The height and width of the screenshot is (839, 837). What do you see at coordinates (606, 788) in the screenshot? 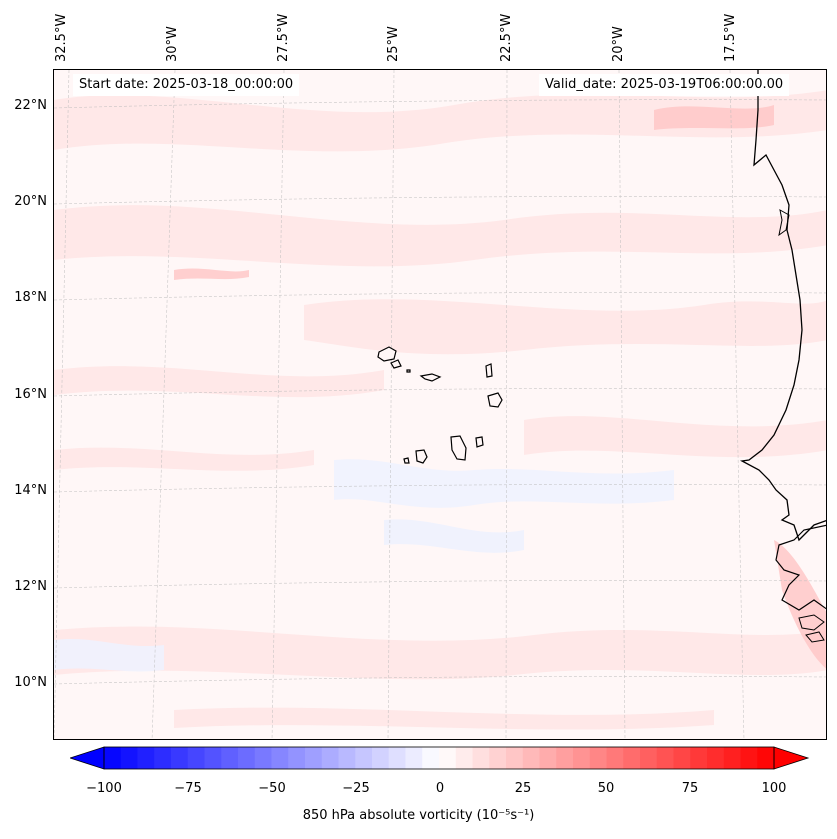
I see `colorbar-tick-50: 50` at bounding box center [606, 788].